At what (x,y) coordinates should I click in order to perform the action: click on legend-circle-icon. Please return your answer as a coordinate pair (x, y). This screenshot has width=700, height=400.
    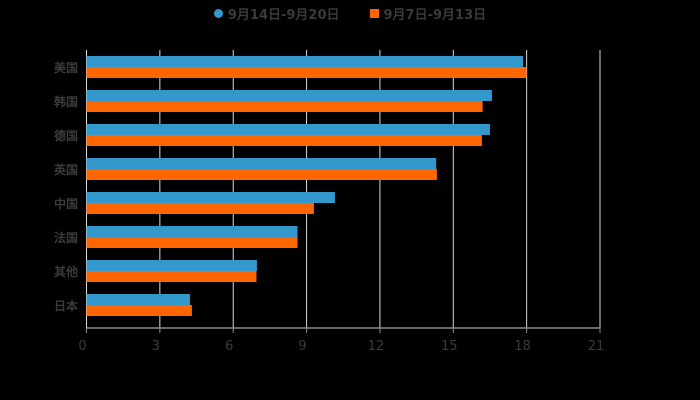
    Looking at the image, I should click on (218, 13).